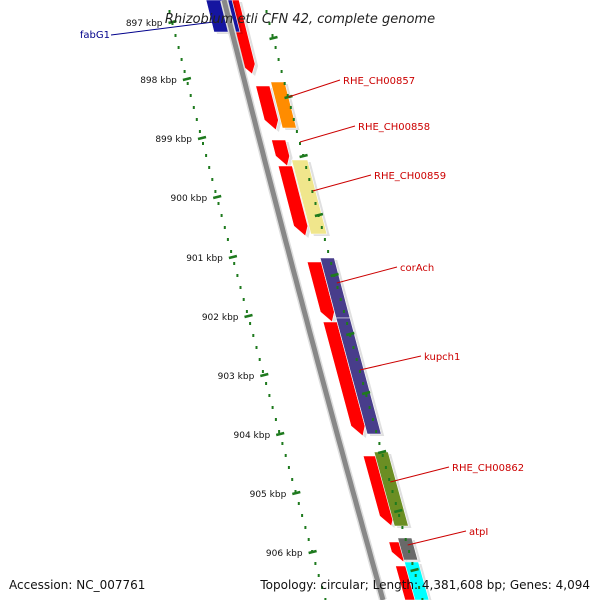 The image size is (600, 600). Describe the element at coordinates (268, 495) in the screenshot. I see `tick-label: 905 kbp` at that location.